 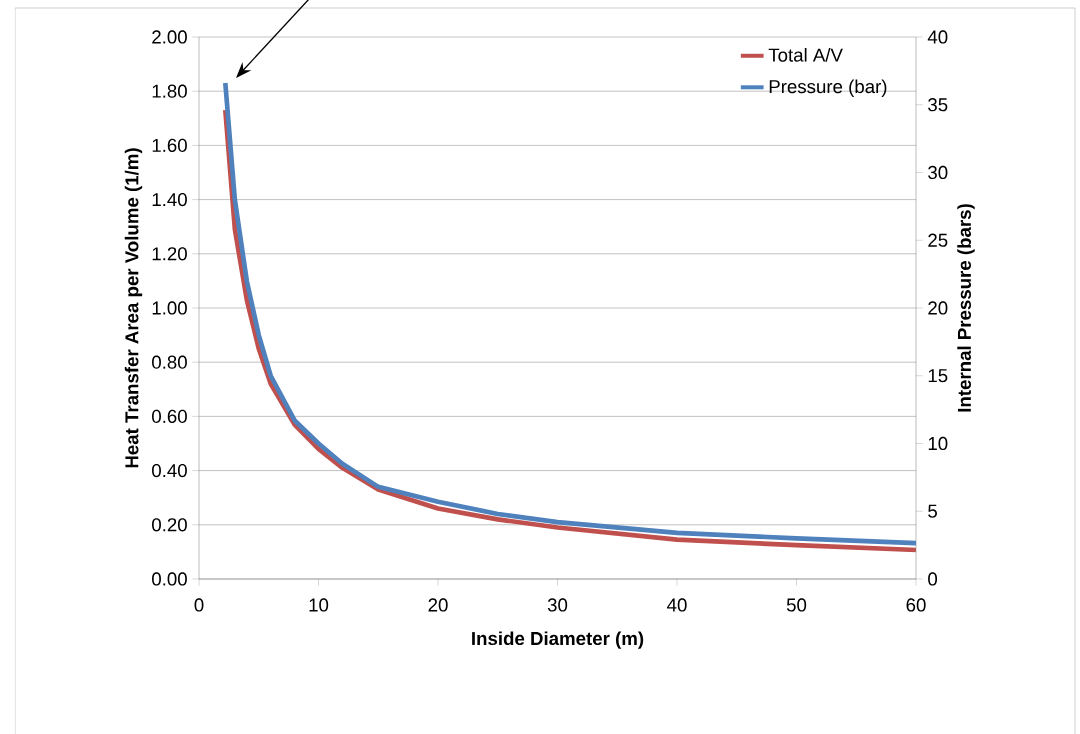 What do you see at coordinates (169, 308) in the screenshot?
I see `y-tick-label: 1.00` at bounding box center [169, 308].